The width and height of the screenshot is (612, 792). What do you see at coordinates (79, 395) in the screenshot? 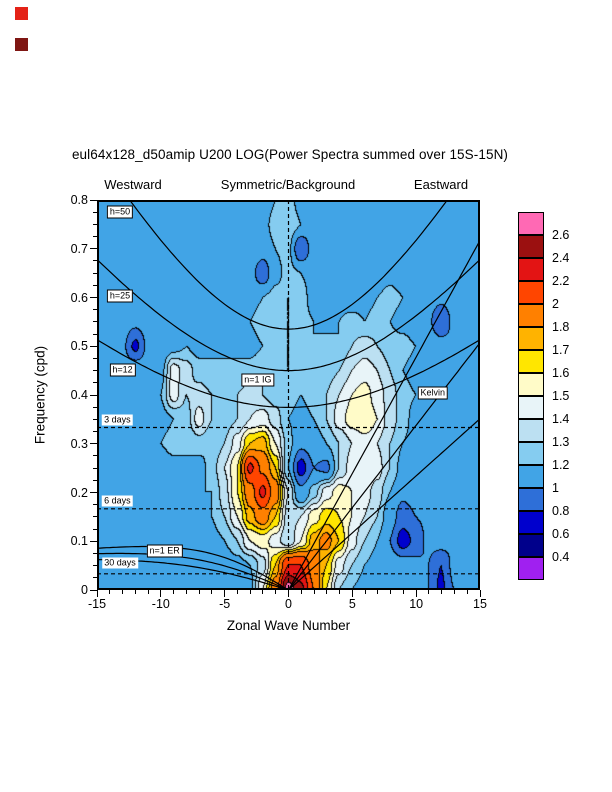
I see `y-tick-label: 0.4` at bounding box center [79, 395].